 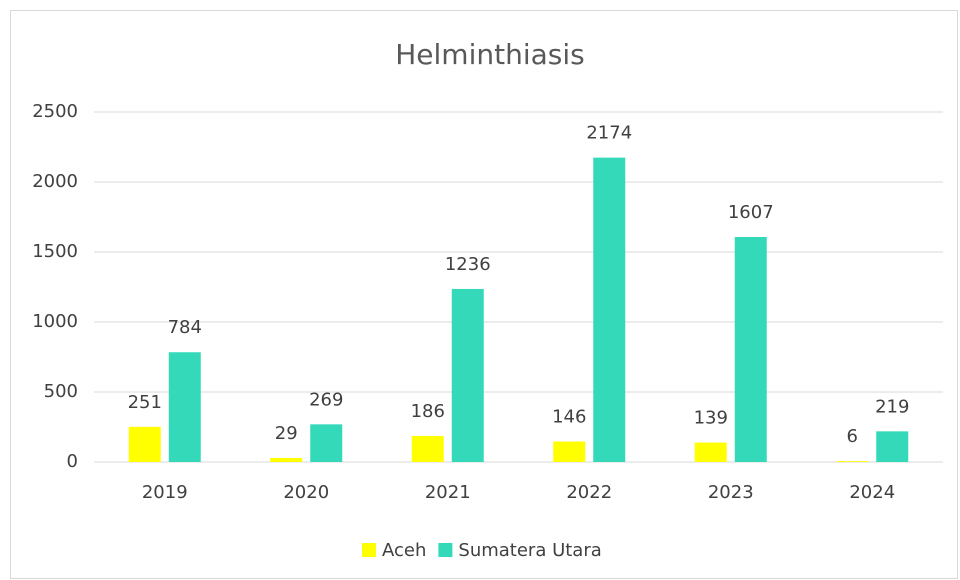 What do you see at coordinates (55, 181) in the screenshot?
I see `y-tick-label: 2000` at bounding box center [55, 181].